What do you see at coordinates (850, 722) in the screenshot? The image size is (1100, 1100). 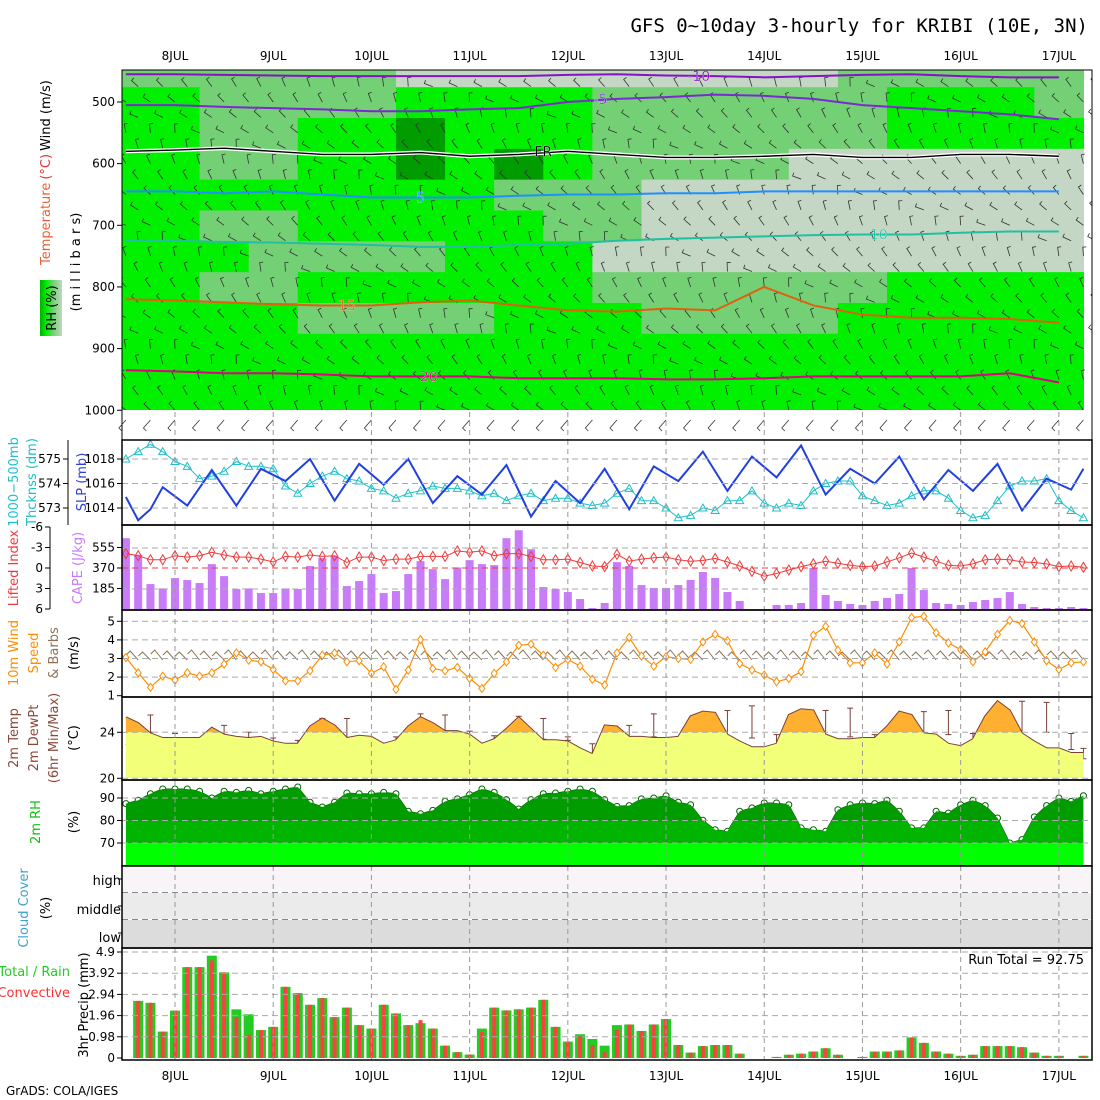 I see `minmax-whisker` at bounding box center [850, 722].